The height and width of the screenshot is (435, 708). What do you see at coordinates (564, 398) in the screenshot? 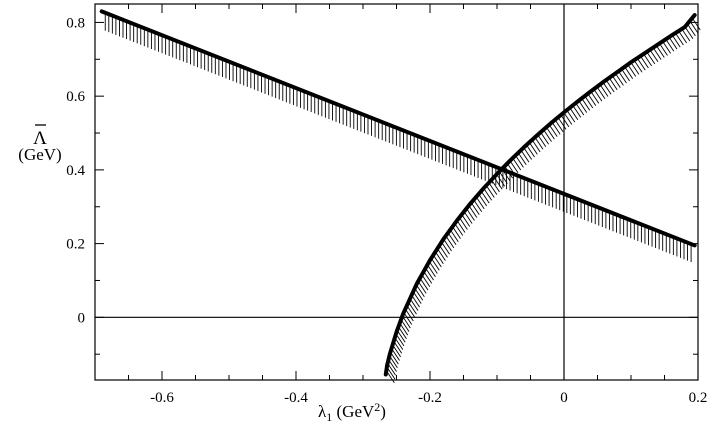
I see `x-tick-label: 0` at bounding box center [564, 398].